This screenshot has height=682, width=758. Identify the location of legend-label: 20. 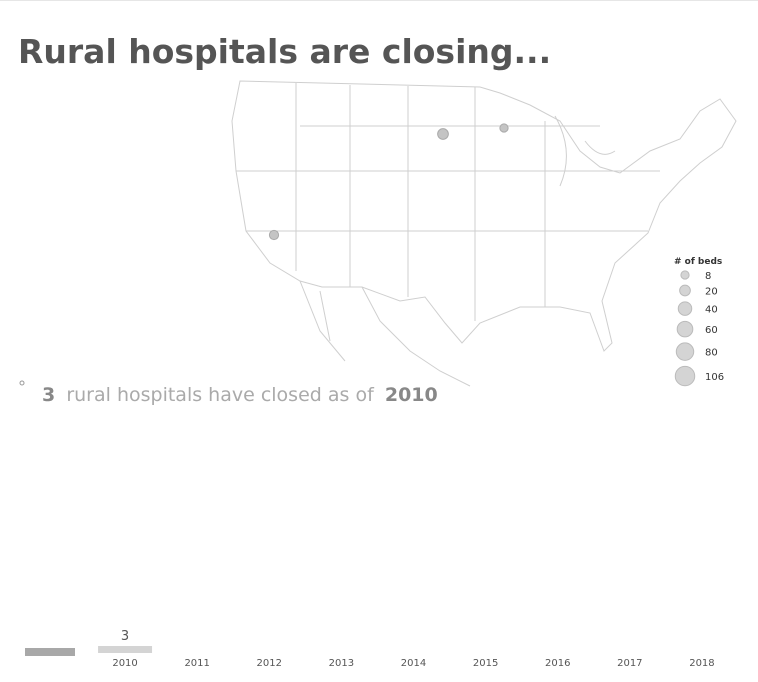
(711, 291).